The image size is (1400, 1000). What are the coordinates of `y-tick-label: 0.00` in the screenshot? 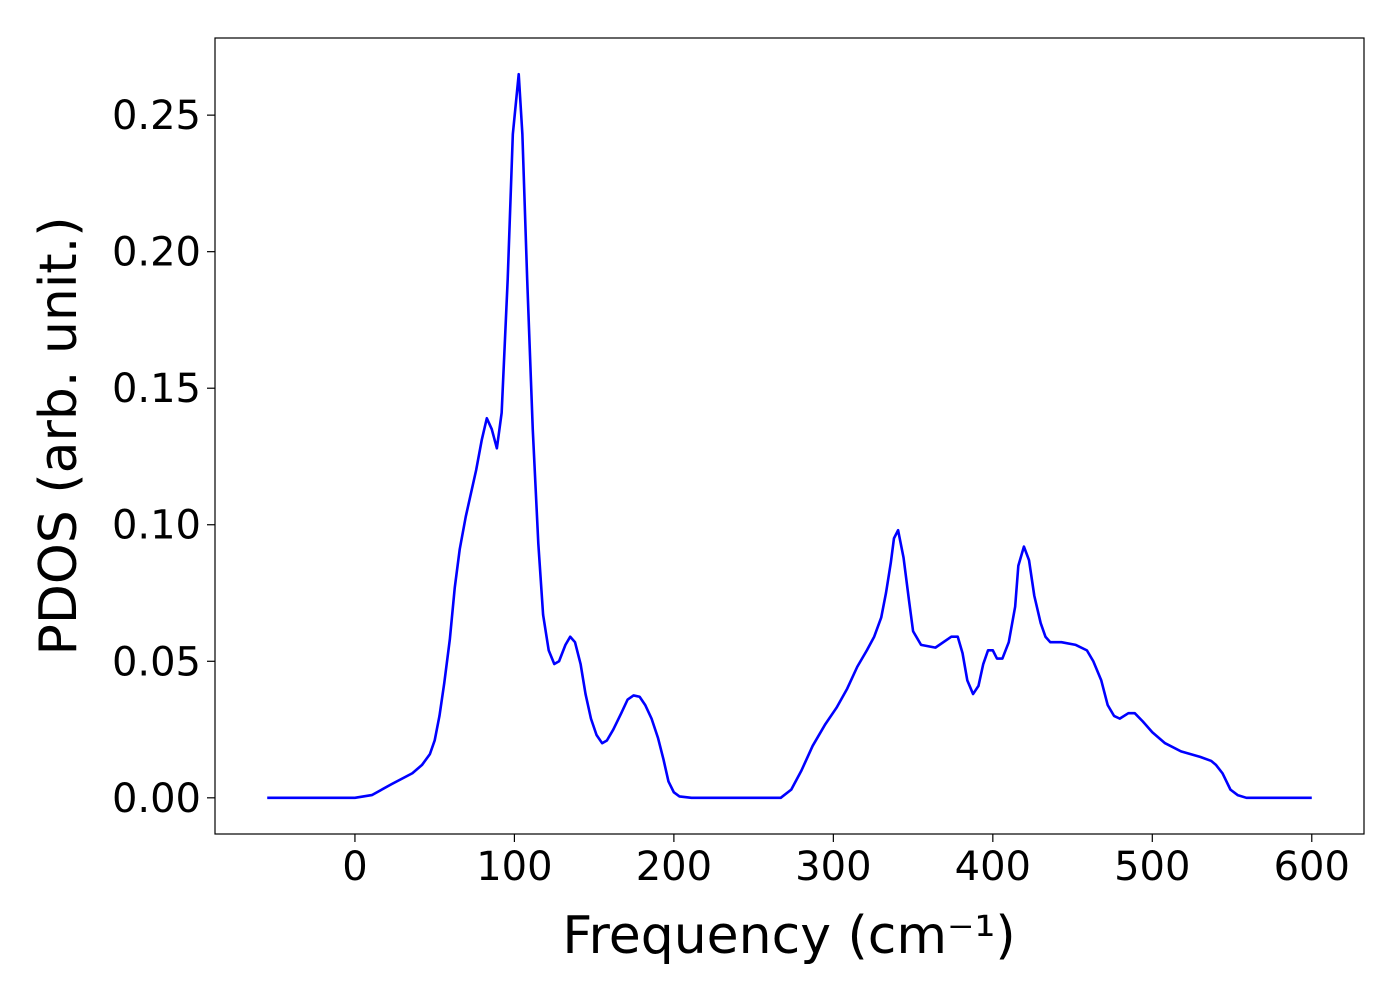 It's located at (156, 799).